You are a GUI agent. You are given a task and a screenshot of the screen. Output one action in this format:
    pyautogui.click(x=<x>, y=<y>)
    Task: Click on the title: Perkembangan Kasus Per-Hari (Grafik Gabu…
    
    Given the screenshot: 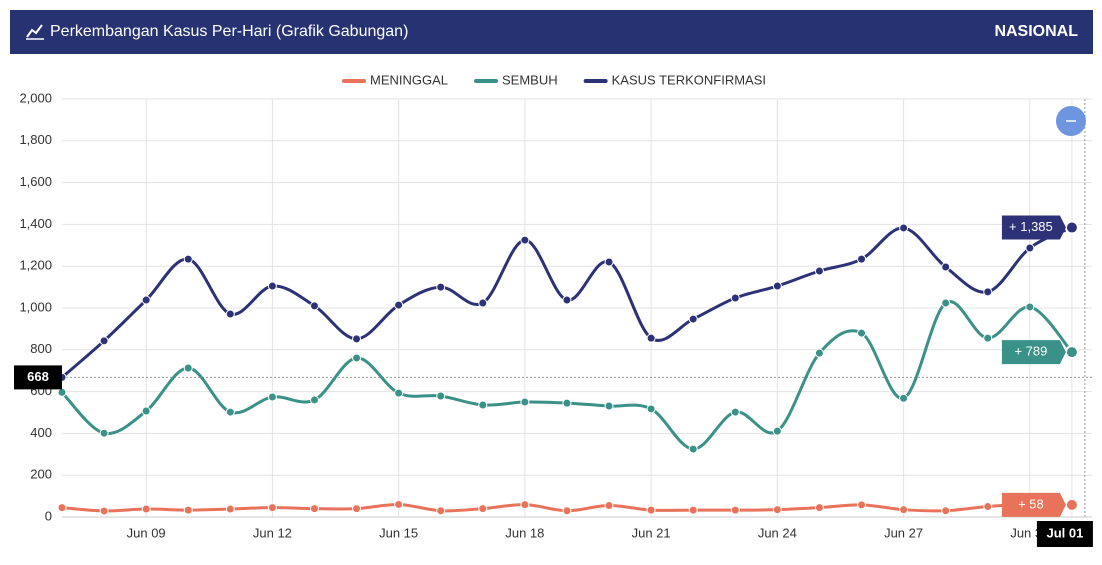 What is the action you would take?
    pyautogui.click(x=229, y=31)
    